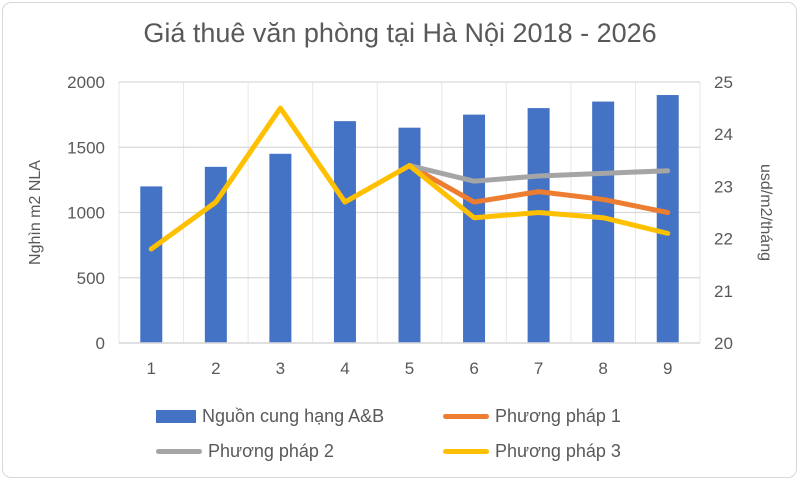 The width and height of the screenshot is (800, 481). What do you see at coordinates (723, 239) in the screenshot?
I see `y2-axis-tick-label: 22` at bounding box center [723, 239].